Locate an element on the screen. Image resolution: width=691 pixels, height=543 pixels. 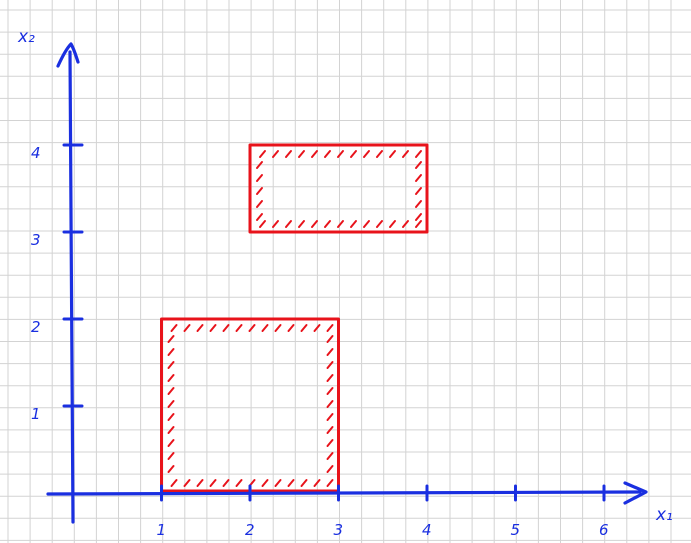
x-tick-label-4: 4 is located at coordinates (427, 530).